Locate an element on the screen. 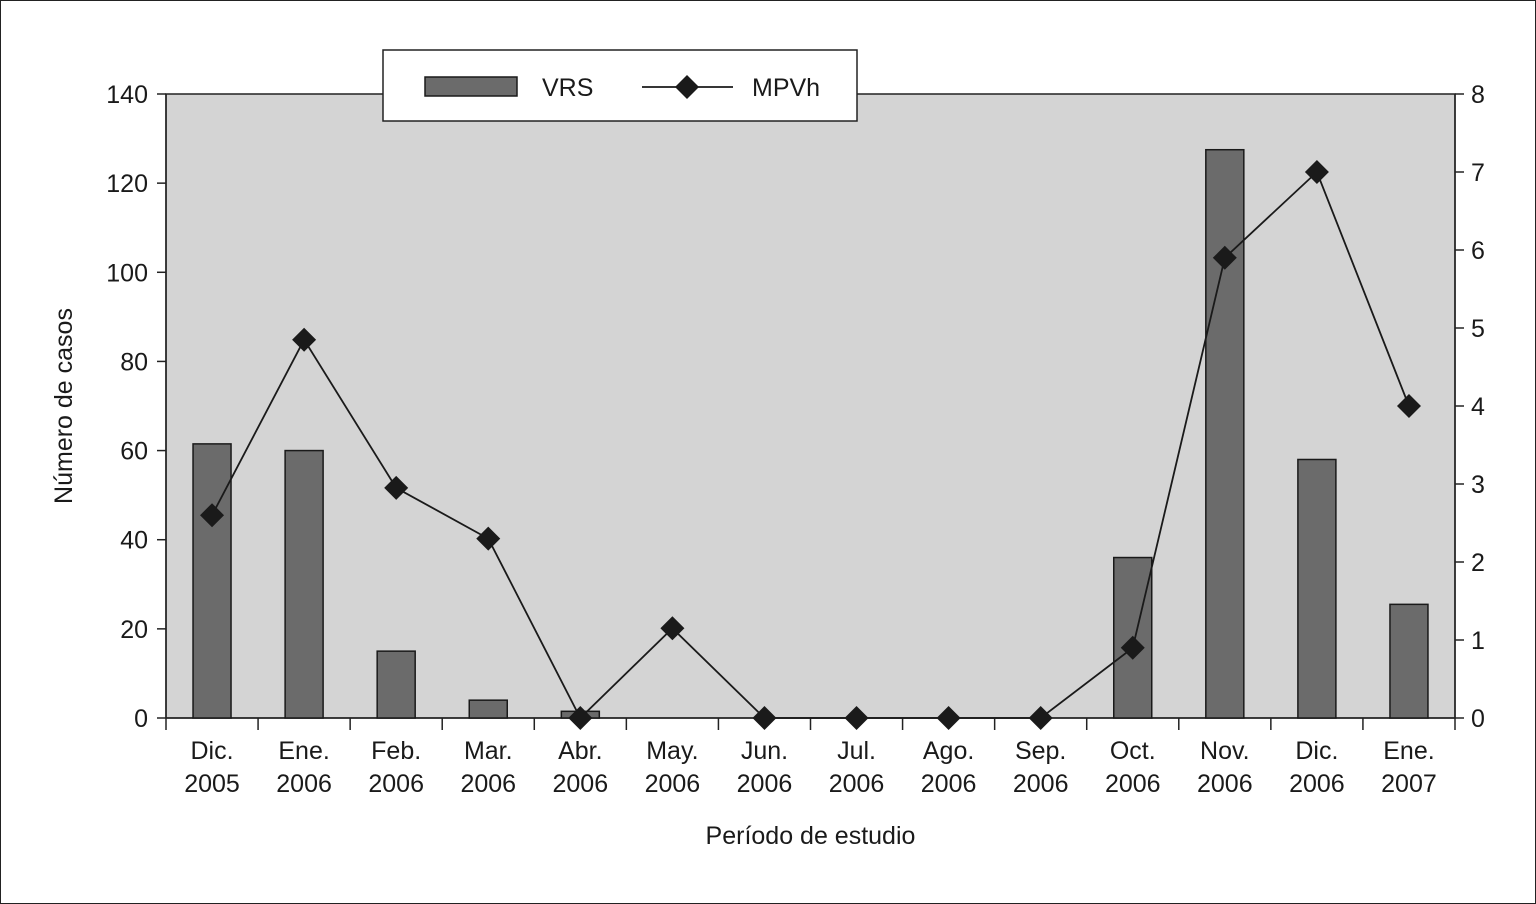  left-tick-label: 60 is located at coordinates (134, 452).